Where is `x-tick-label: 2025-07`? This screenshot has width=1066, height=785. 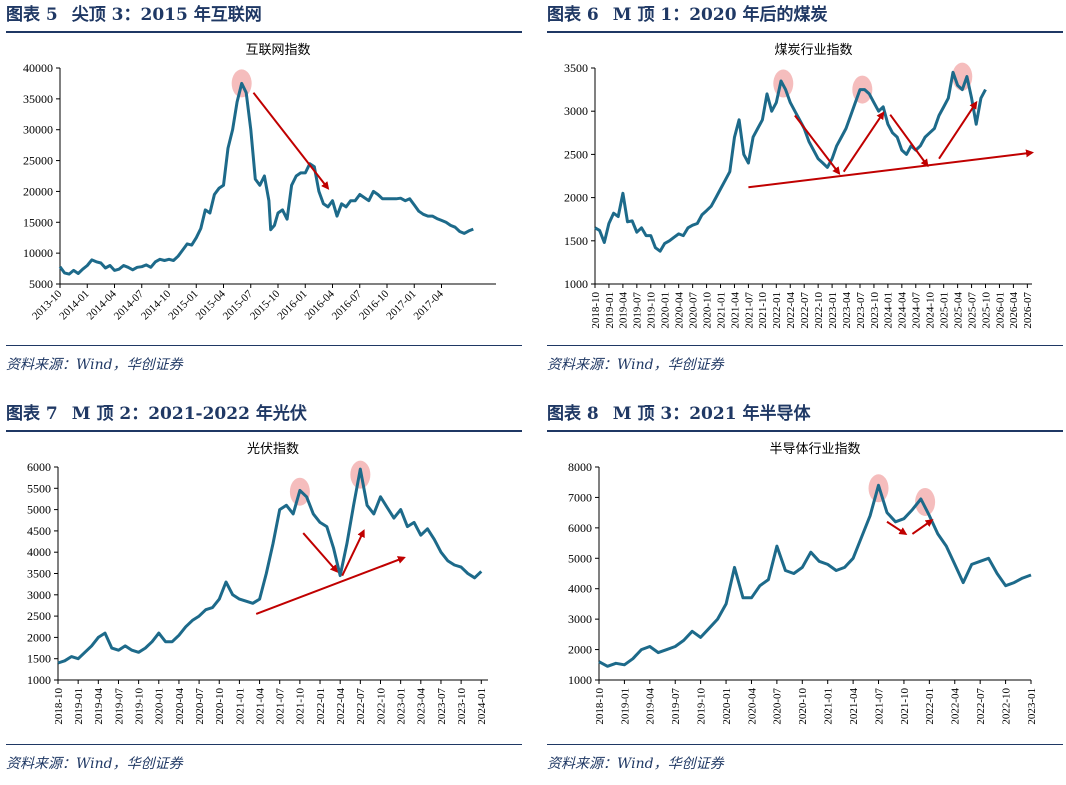
x-tick-label: 2025-07 is located at coordinates (972, 310).